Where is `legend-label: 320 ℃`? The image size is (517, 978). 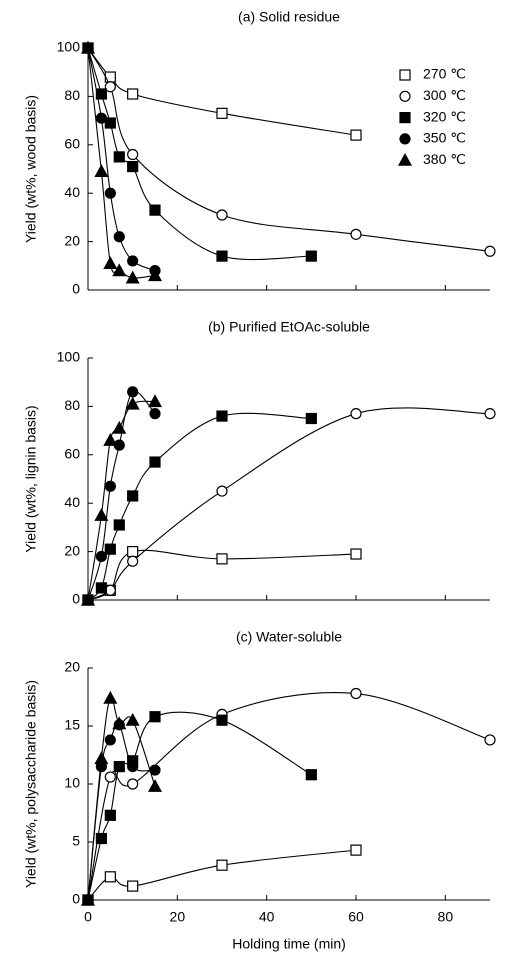
legend-label: 320 ℃ is located at coordinates (444, 116).